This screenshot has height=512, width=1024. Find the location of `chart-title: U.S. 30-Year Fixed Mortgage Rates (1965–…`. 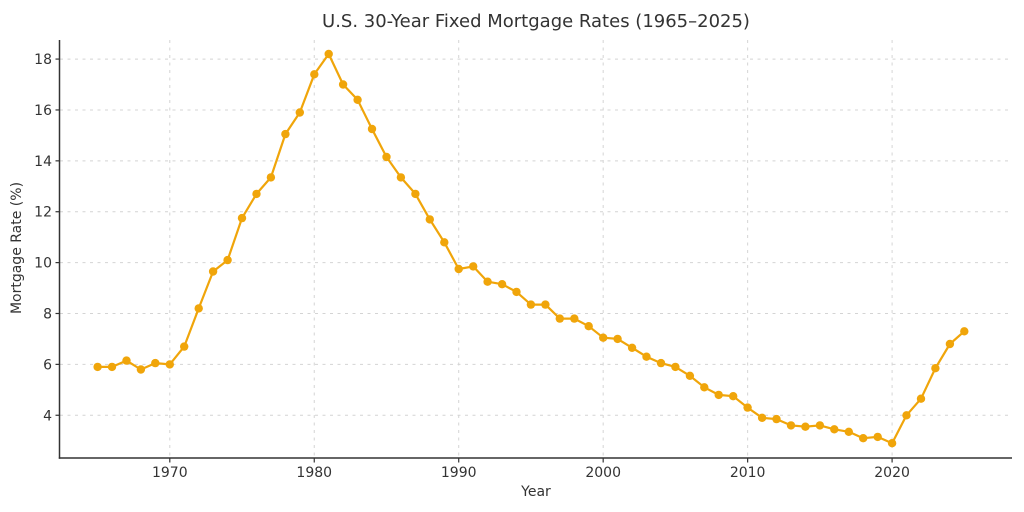

chart-title: U.S. 30-Year Fixed Mortgage Rates (1965–… is located at coordinates (536, 21).